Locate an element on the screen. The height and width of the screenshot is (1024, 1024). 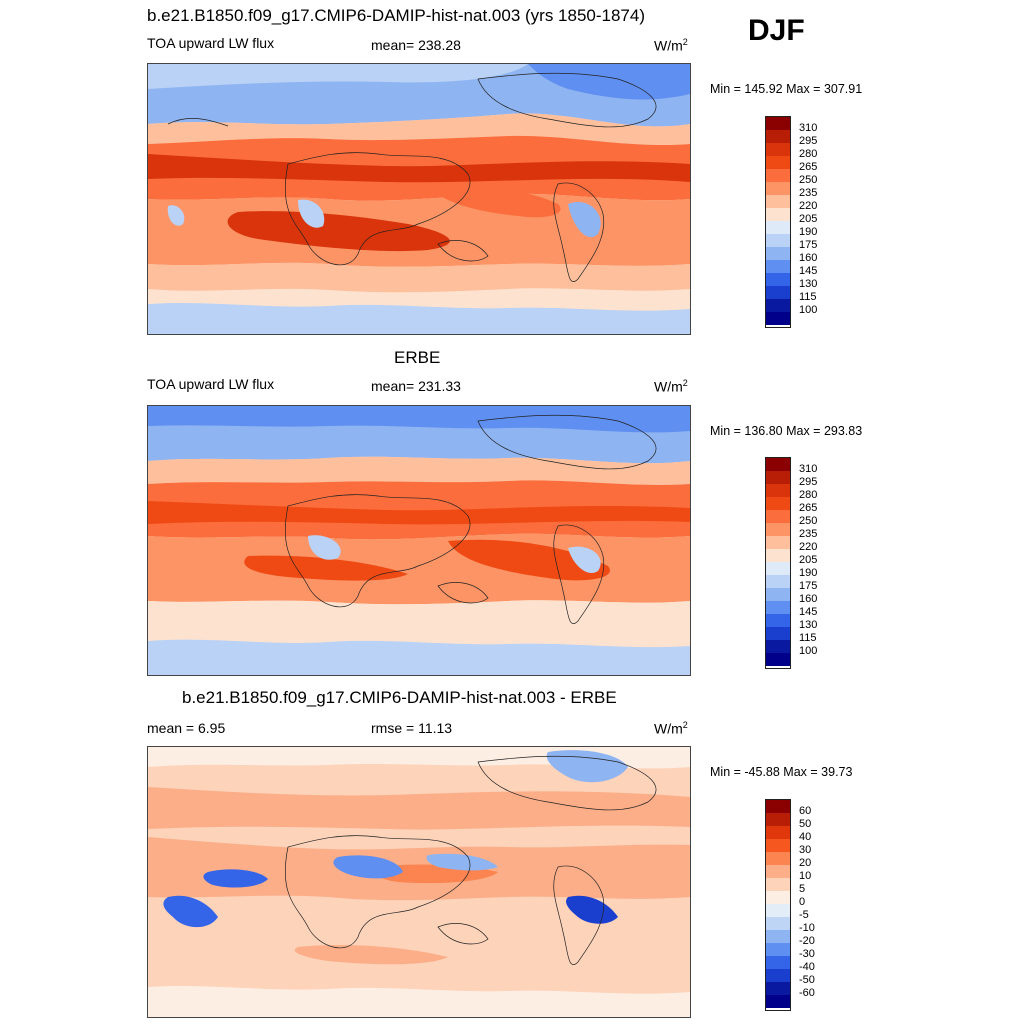
panel3-map is located at coordinates (419, 882).